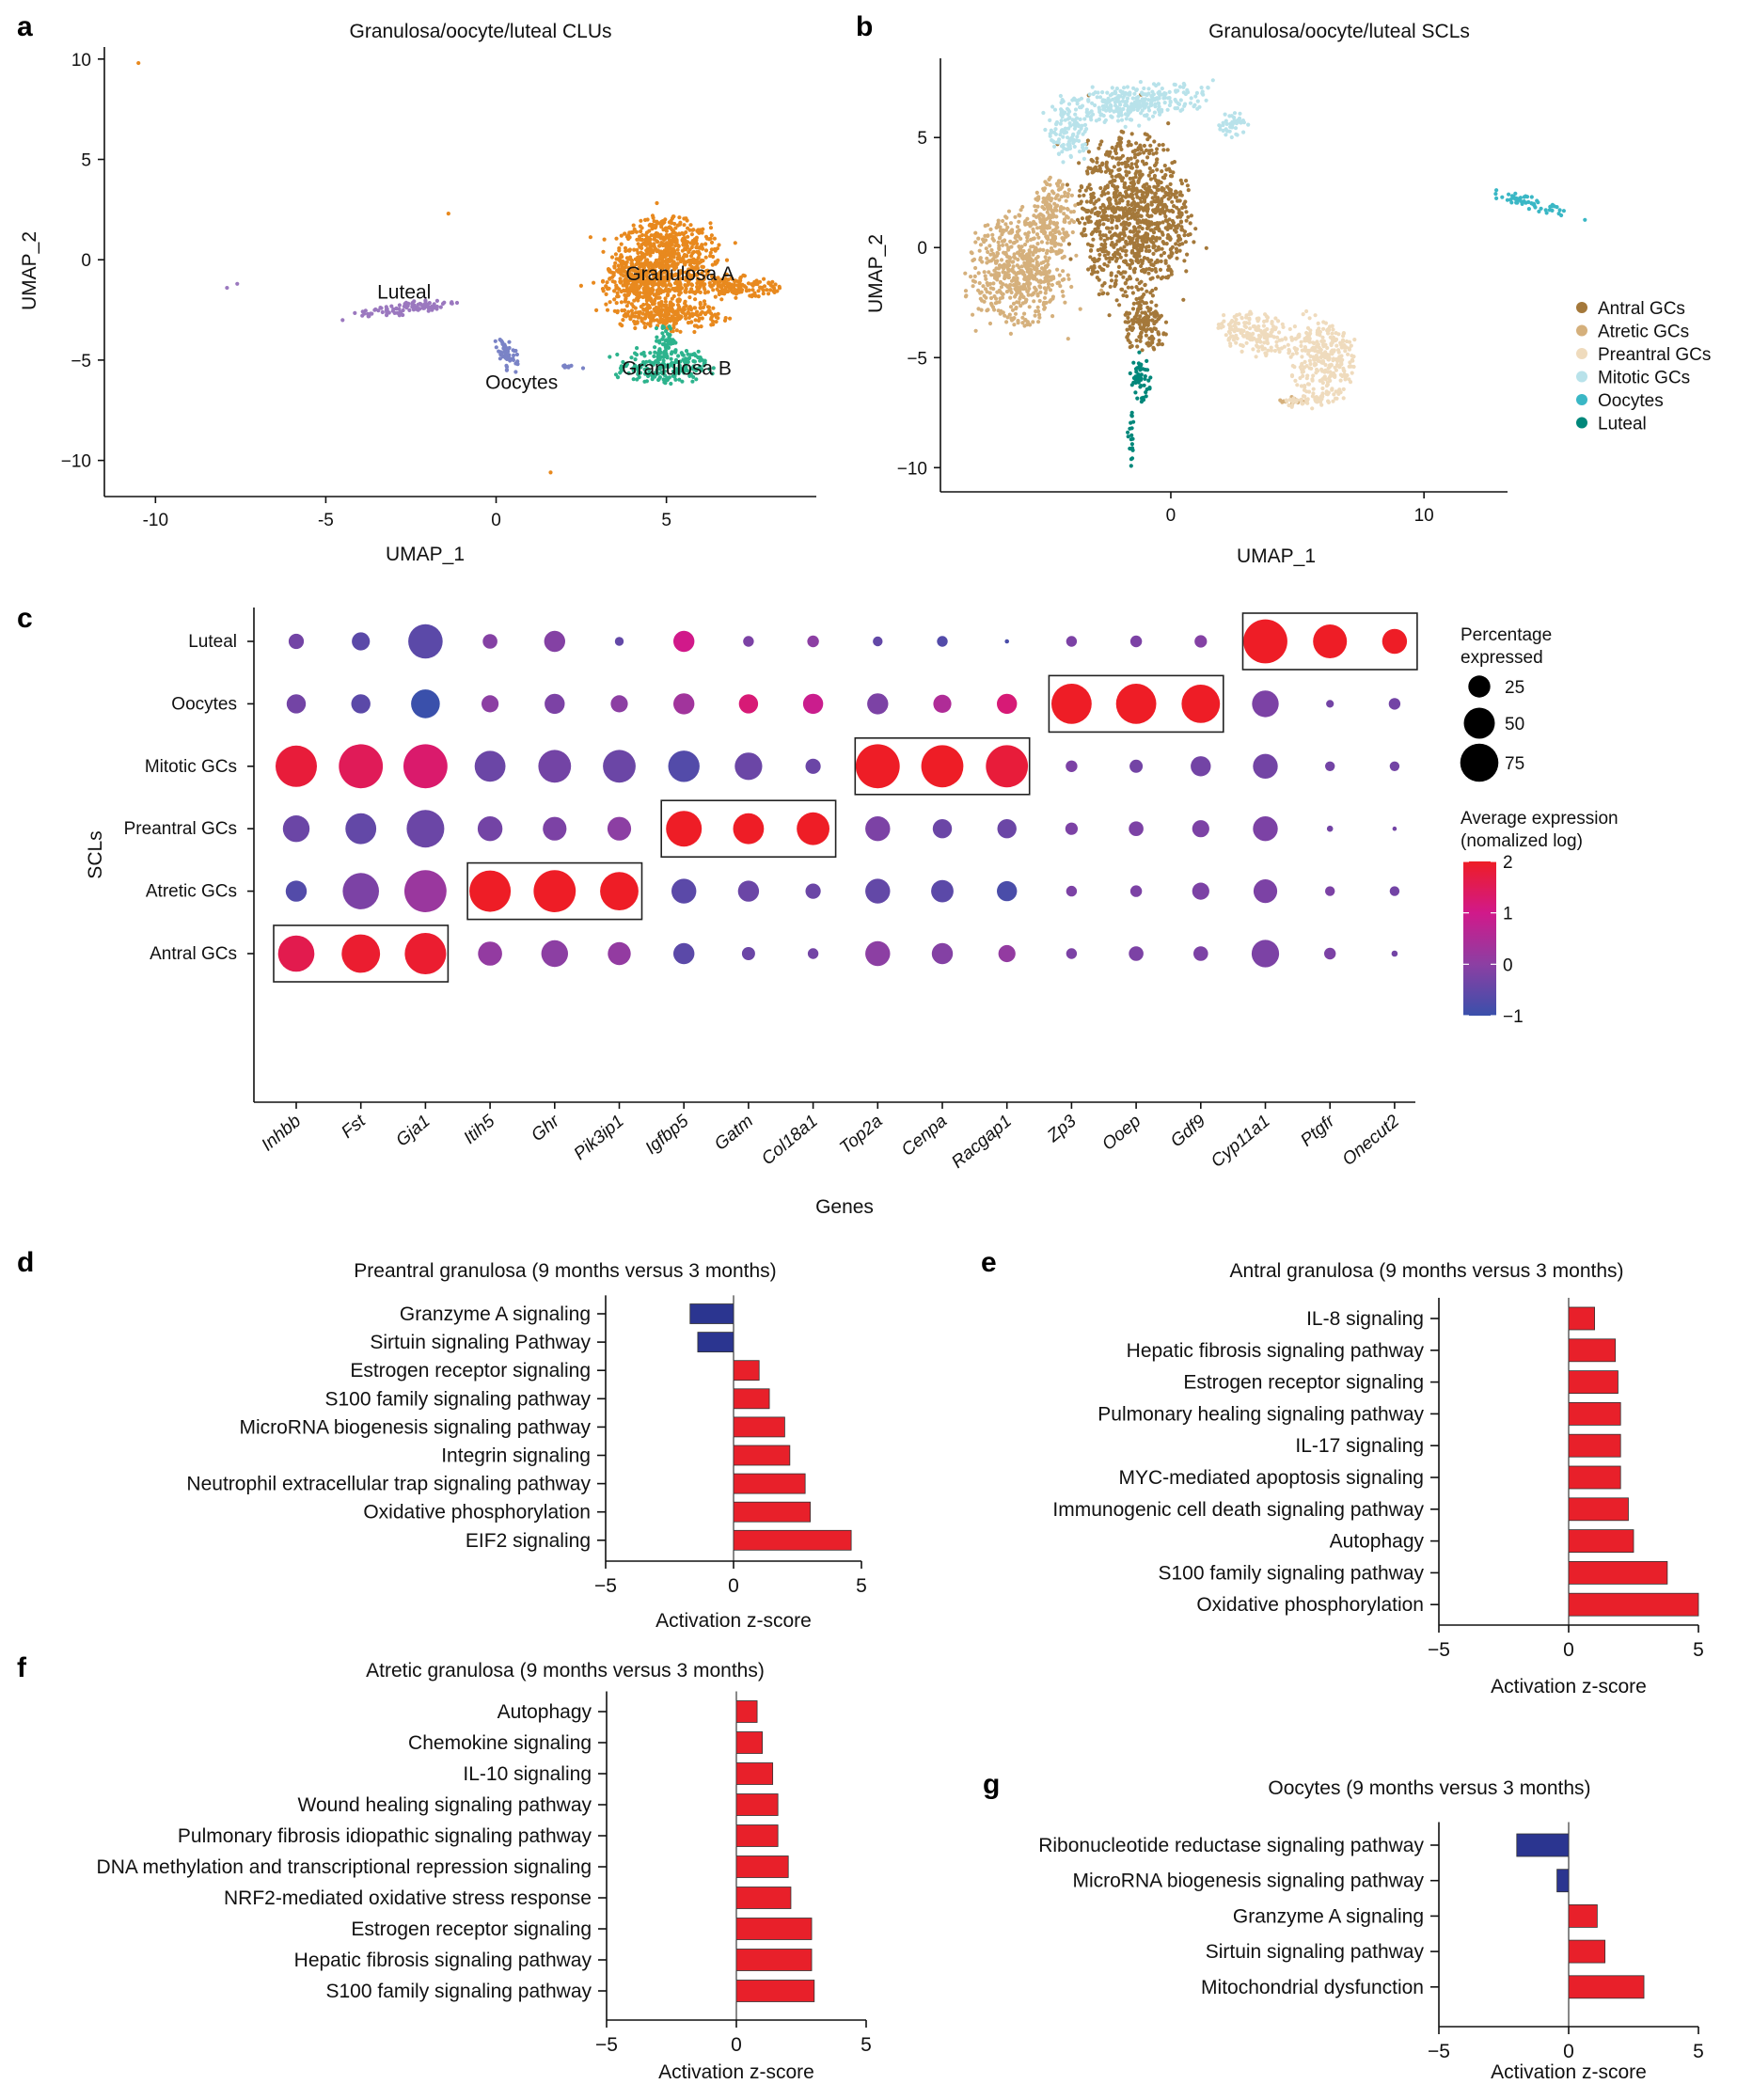  Describe the element at coordinates (734, 1133) in the screenshot. I see `gene-label: Gatm` at that location.